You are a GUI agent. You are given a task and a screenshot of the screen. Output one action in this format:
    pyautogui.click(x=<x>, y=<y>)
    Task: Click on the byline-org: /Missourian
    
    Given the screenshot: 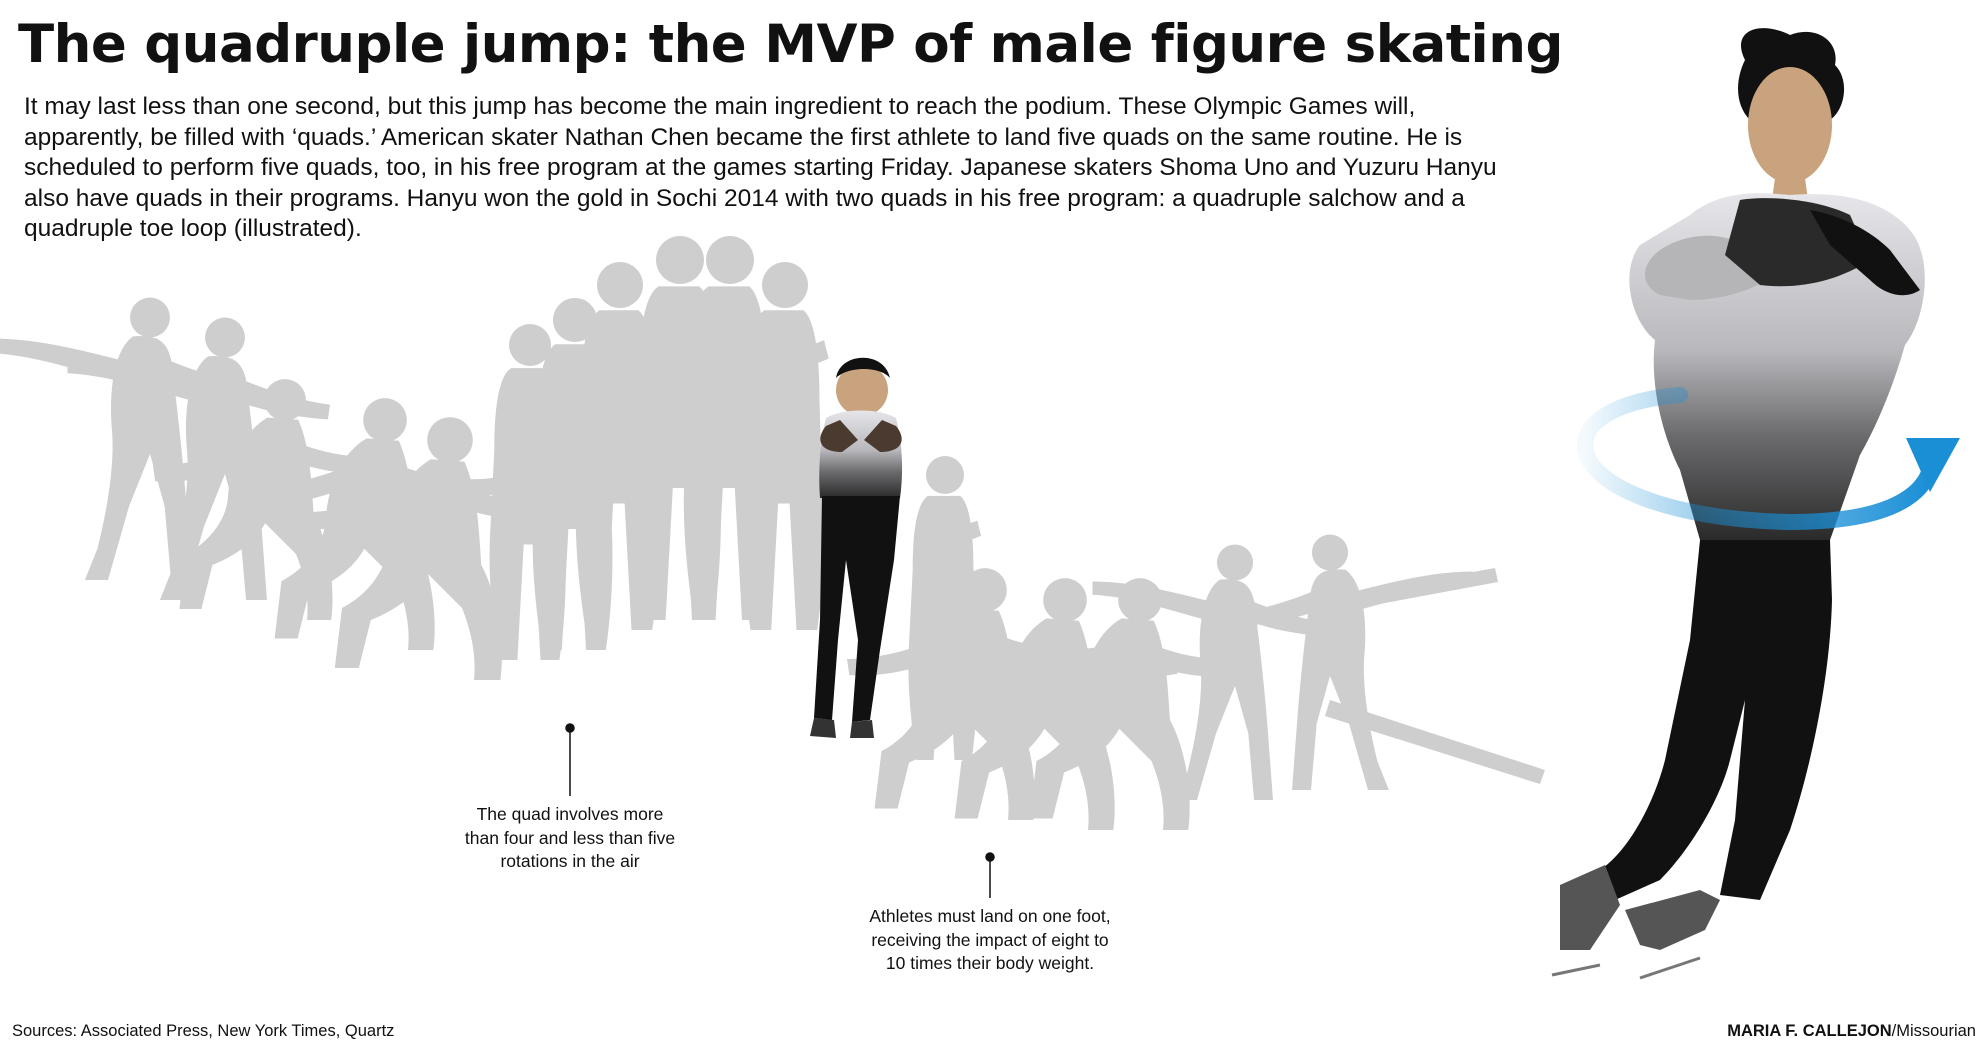 What is the action you would take?
    pyautogui.click(x=1933, y=1031)
    